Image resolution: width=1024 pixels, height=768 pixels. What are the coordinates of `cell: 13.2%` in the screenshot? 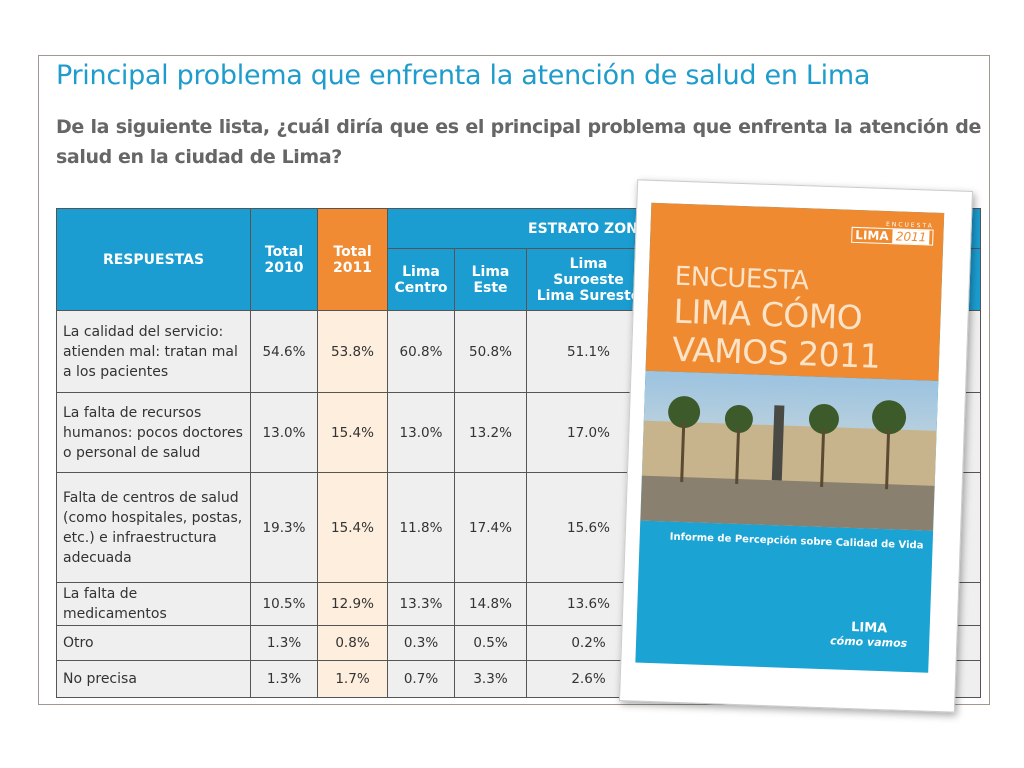 It's located at (490, 432).